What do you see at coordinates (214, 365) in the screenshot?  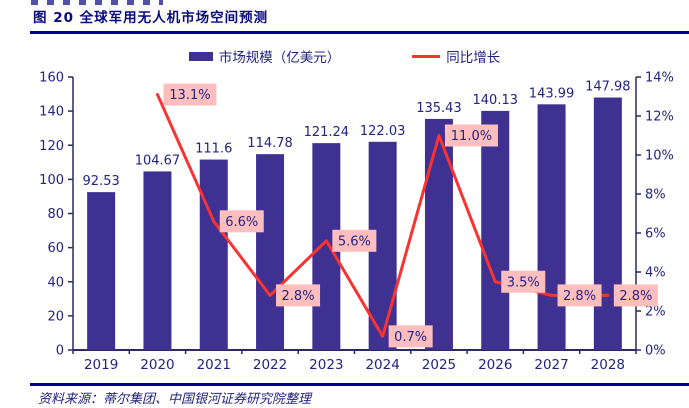 I see `x-axis-category-label: 2021` at bounding box center [214, 365].